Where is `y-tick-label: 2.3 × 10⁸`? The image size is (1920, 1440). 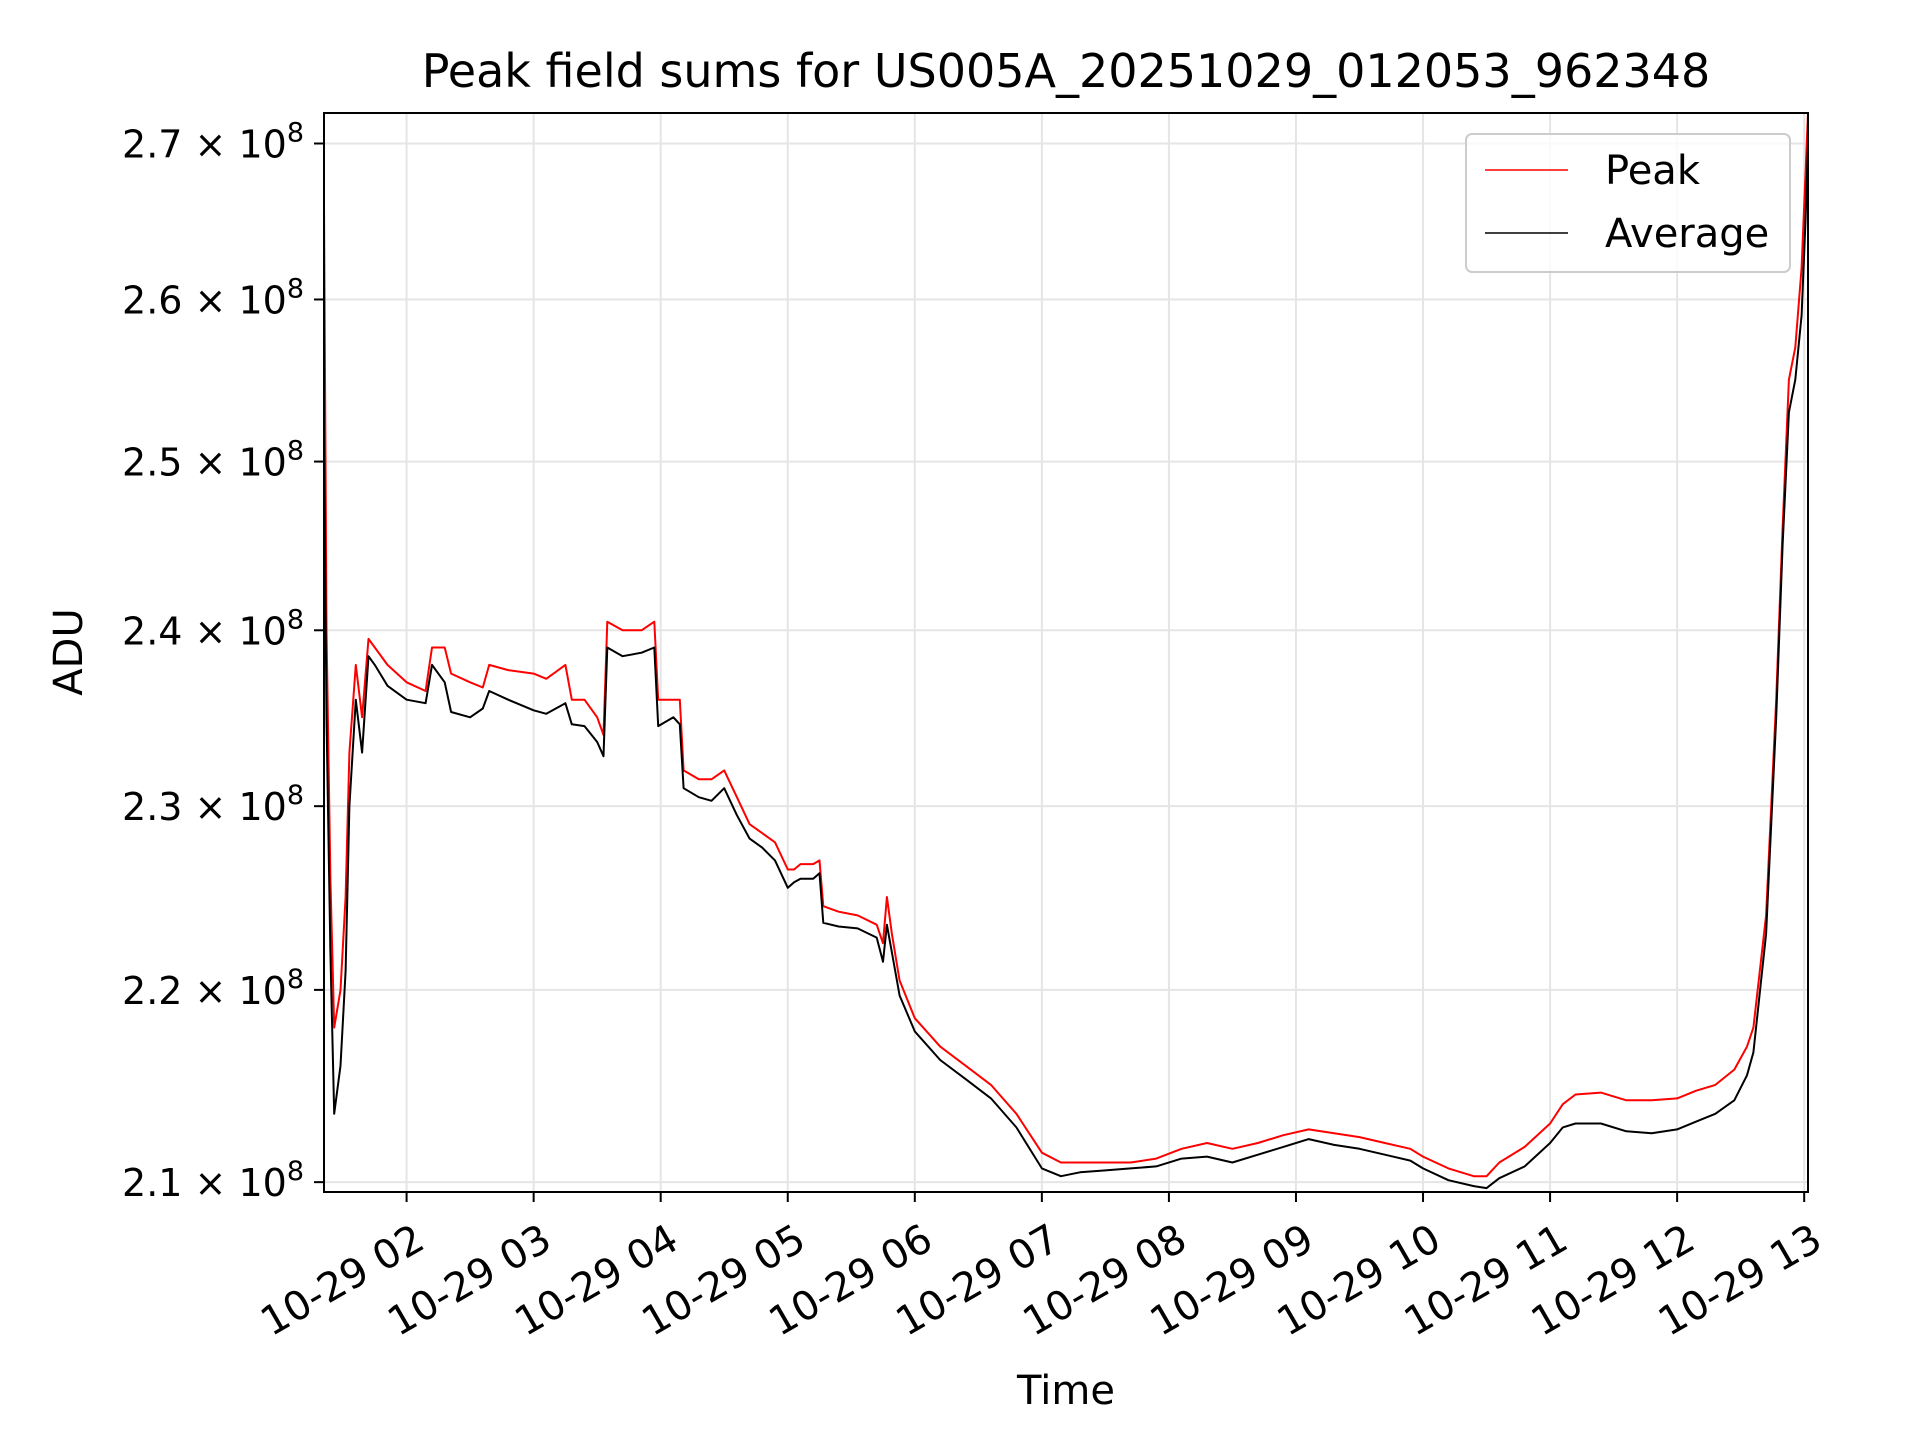 y-tick-label: 2.3 × 10⁸ is located at coordinates (213, 804).